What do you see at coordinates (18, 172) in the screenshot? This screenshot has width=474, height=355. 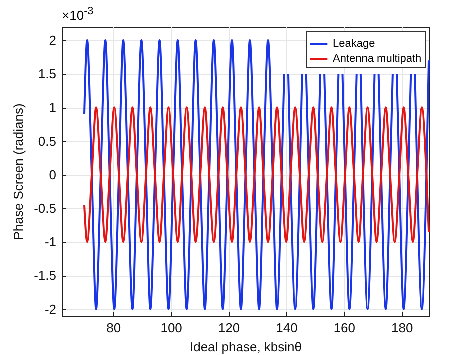 I see `y-axis-title: Phase Screen (radians)` at bounding box center [18, 172].